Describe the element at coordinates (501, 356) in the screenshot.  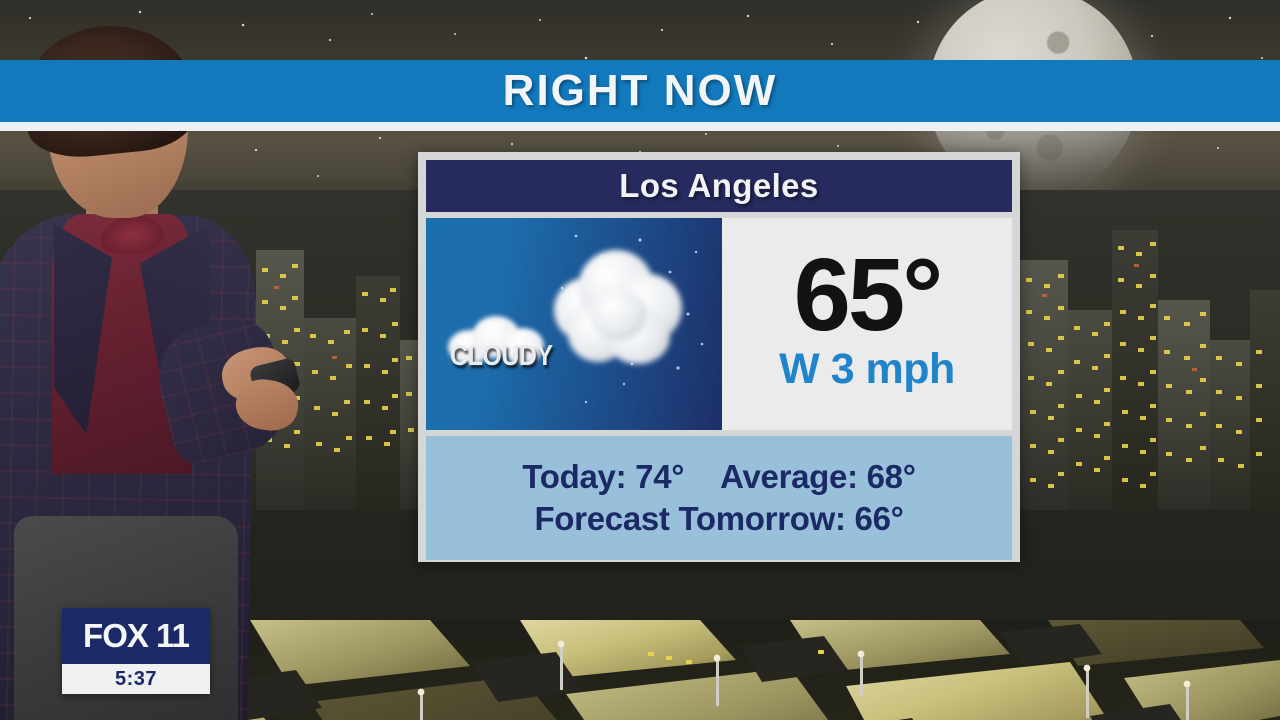
I see `condition-label: CLOUDY` at that location.